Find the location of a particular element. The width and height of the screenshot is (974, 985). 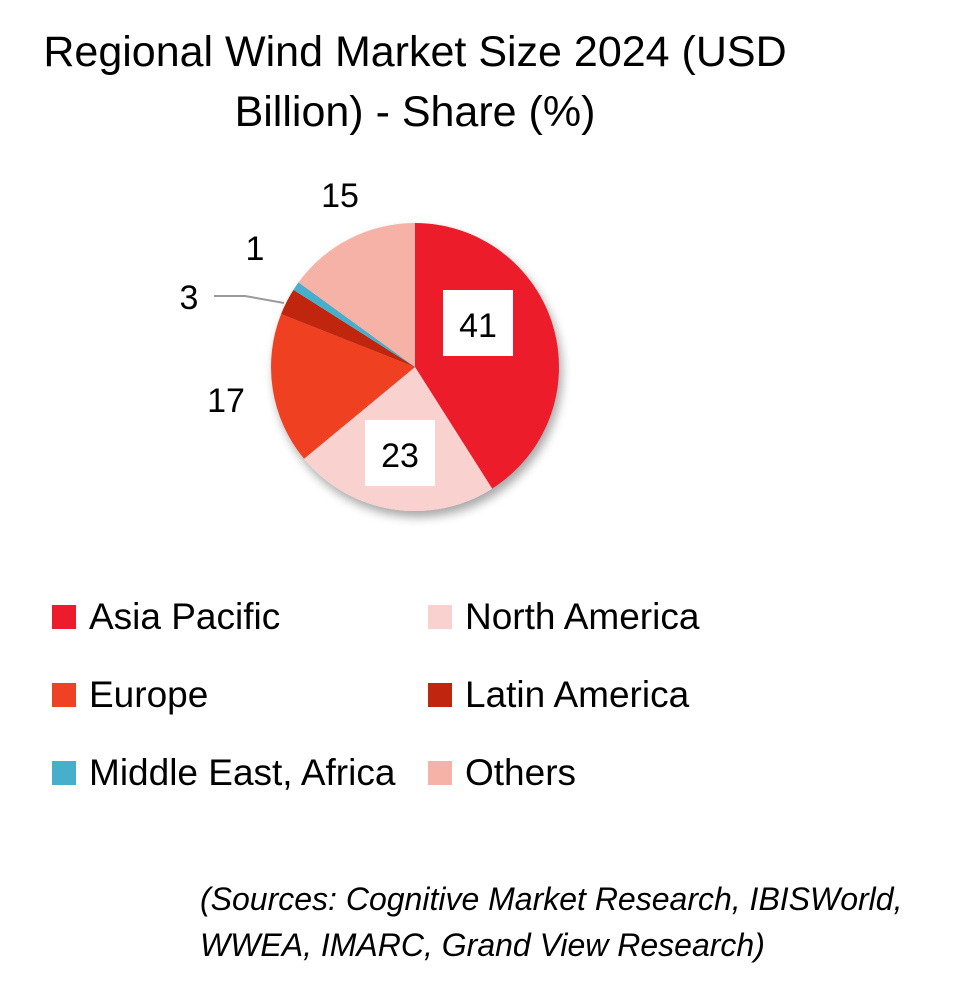

legend-item: Others is located at coordinates (618, 773).